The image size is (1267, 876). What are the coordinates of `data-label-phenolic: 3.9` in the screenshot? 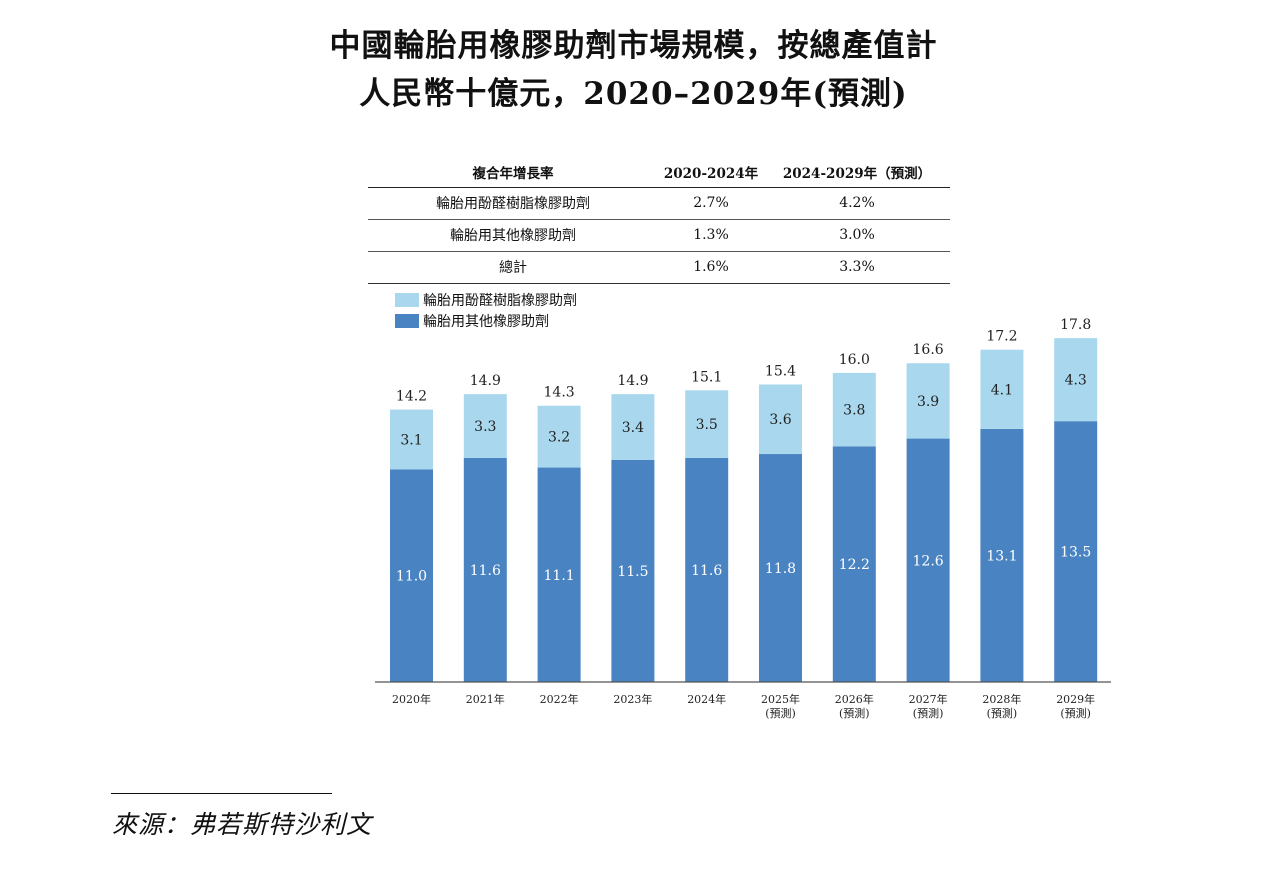 It's located at (928, 402).